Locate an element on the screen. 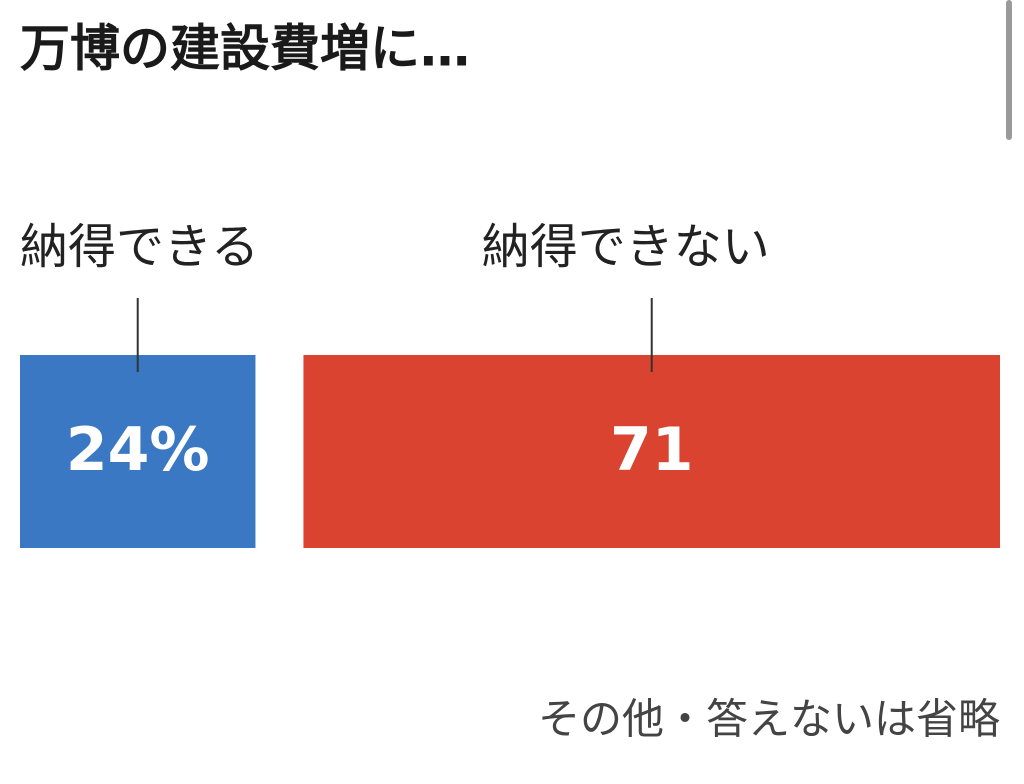  value-label: 24% is located at coordinates (138, 450).